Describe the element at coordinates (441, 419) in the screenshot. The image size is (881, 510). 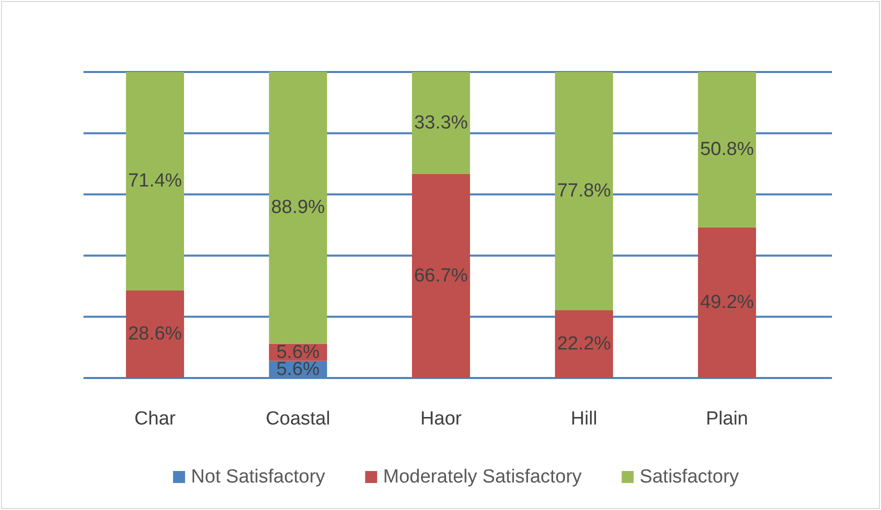
I see `x-tick-label: Haor` at that location.